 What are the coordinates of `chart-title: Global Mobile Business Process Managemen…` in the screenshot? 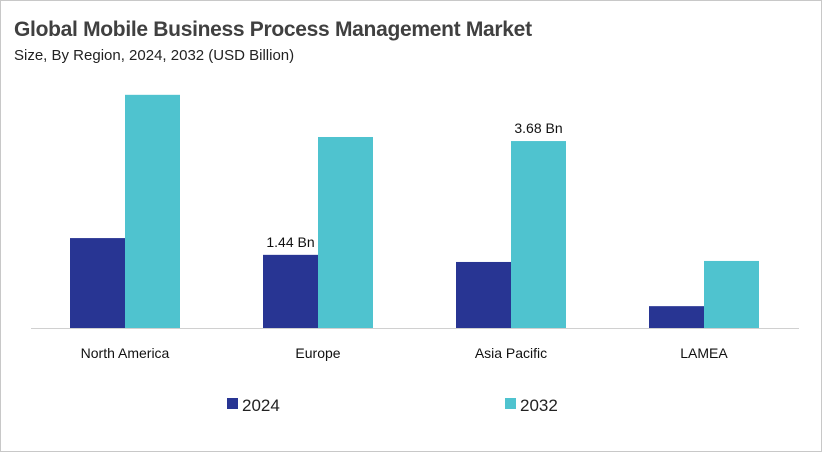 It's located at (273, 29).